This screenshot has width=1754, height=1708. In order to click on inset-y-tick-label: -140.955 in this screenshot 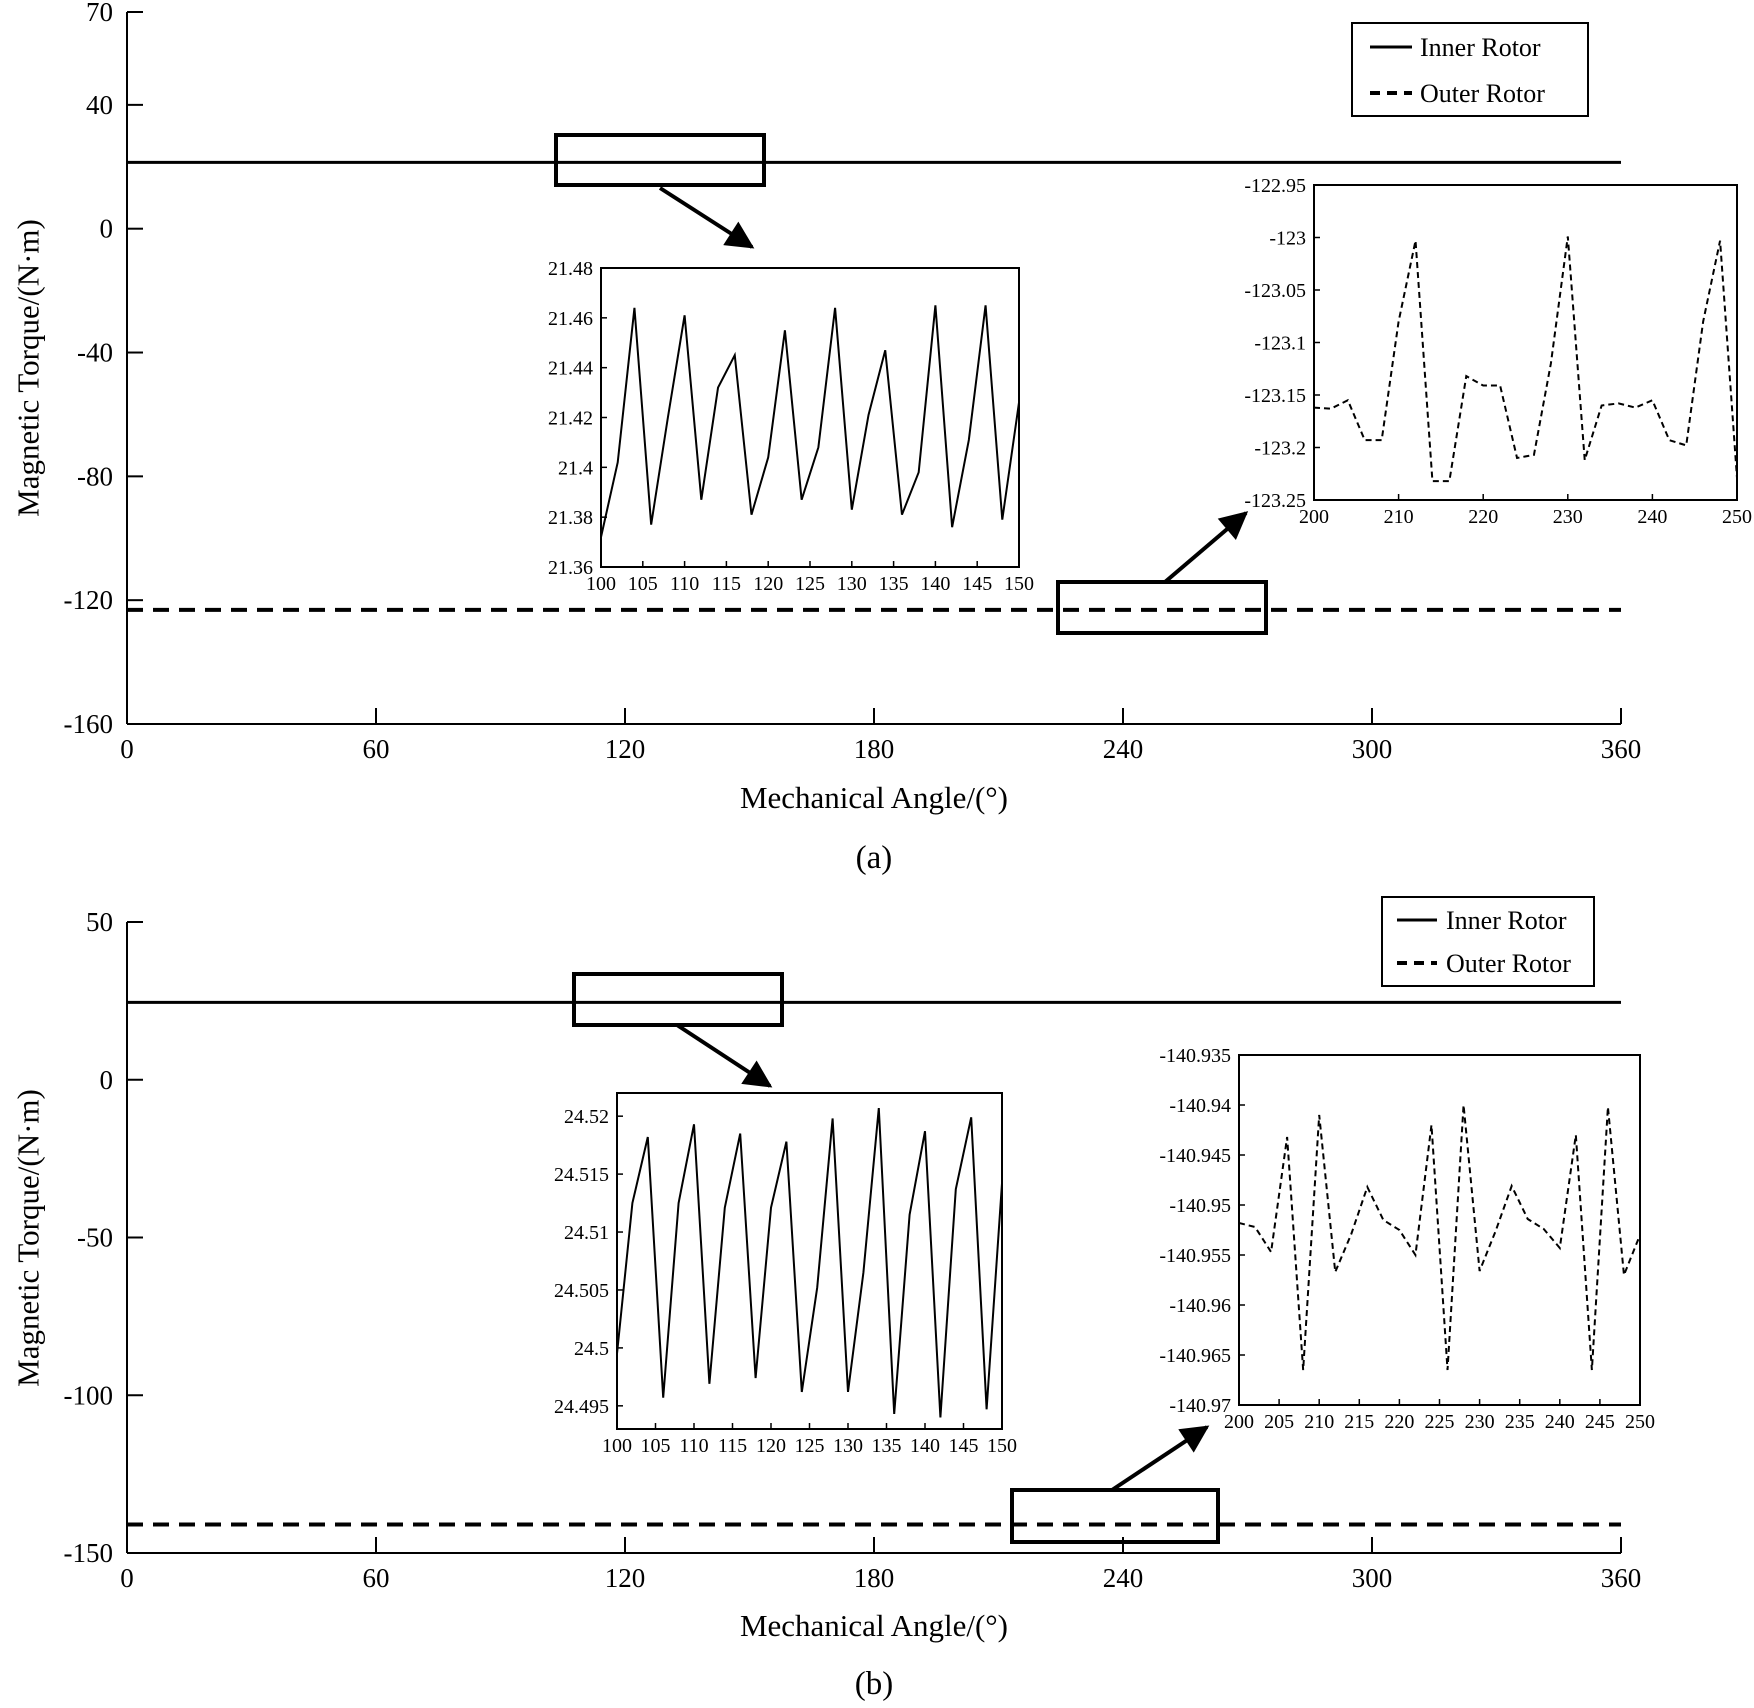, I will do `click(1195, 1256)`.